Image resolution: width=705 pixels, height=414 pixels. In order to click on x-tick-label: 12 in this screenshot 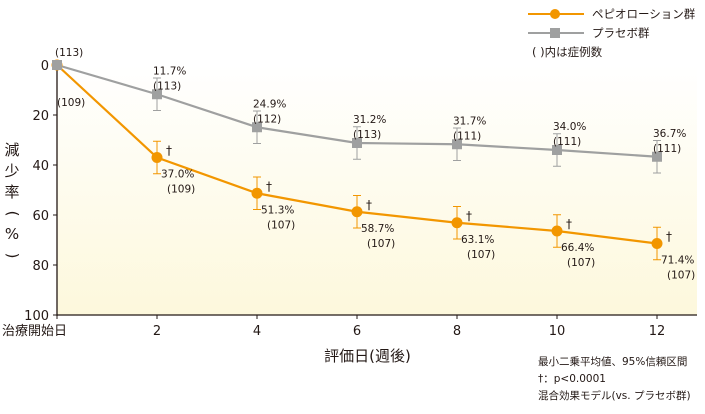, I will do `click(657, 331)`.